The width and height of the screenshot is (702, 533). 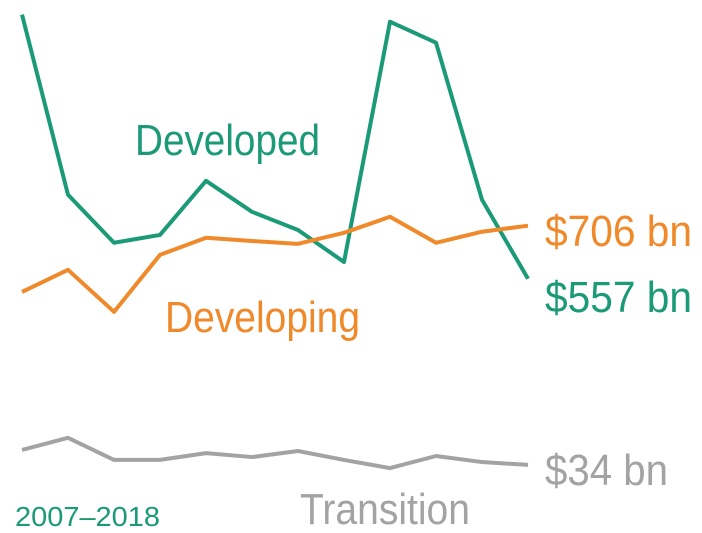 I want to click on series-label: Transition, so click(x=385, y=509).